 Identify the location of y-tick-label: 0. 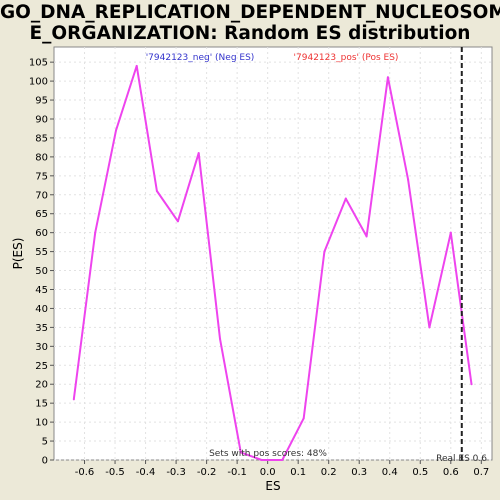
(45, 461).